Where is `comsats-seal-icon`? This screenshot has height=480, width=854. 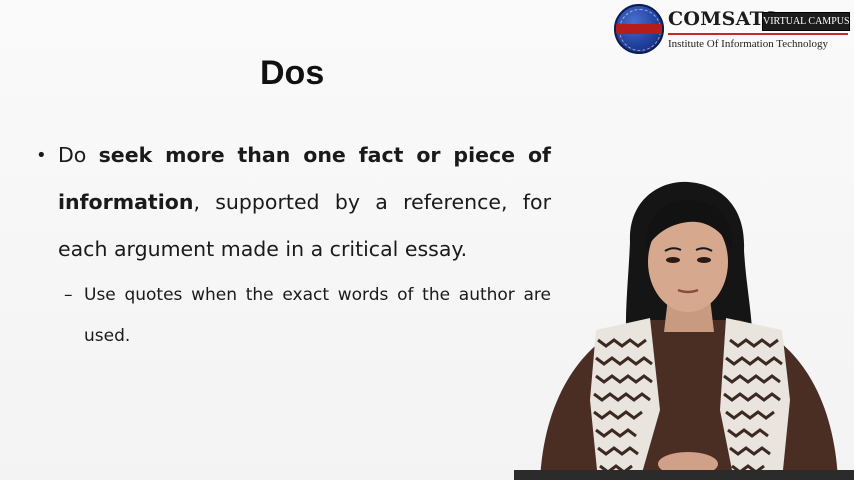
comsats-seal-icon is located at coordinates (639, 29).